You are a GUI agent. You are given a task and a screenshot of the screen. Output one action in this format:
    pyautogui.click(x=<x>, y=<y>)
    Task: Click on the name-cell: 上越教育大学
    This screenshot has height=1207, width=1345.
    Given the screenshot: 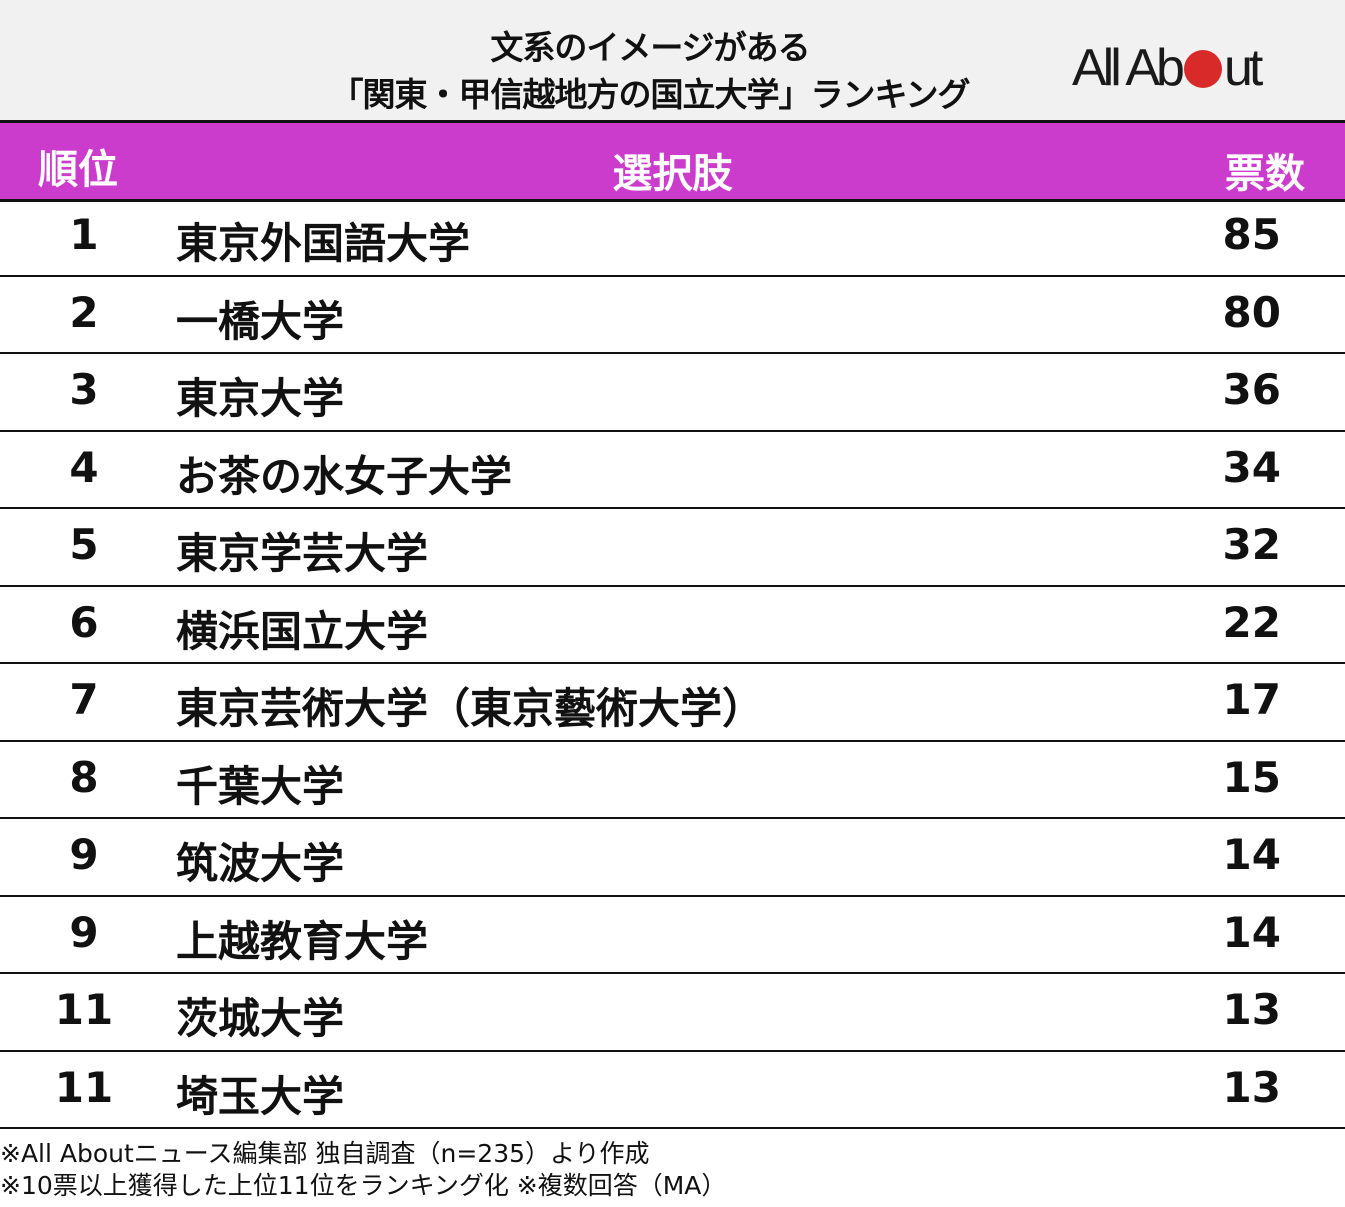 What is the action you would take?
    pyautogui.click(x=302, y=941)
    